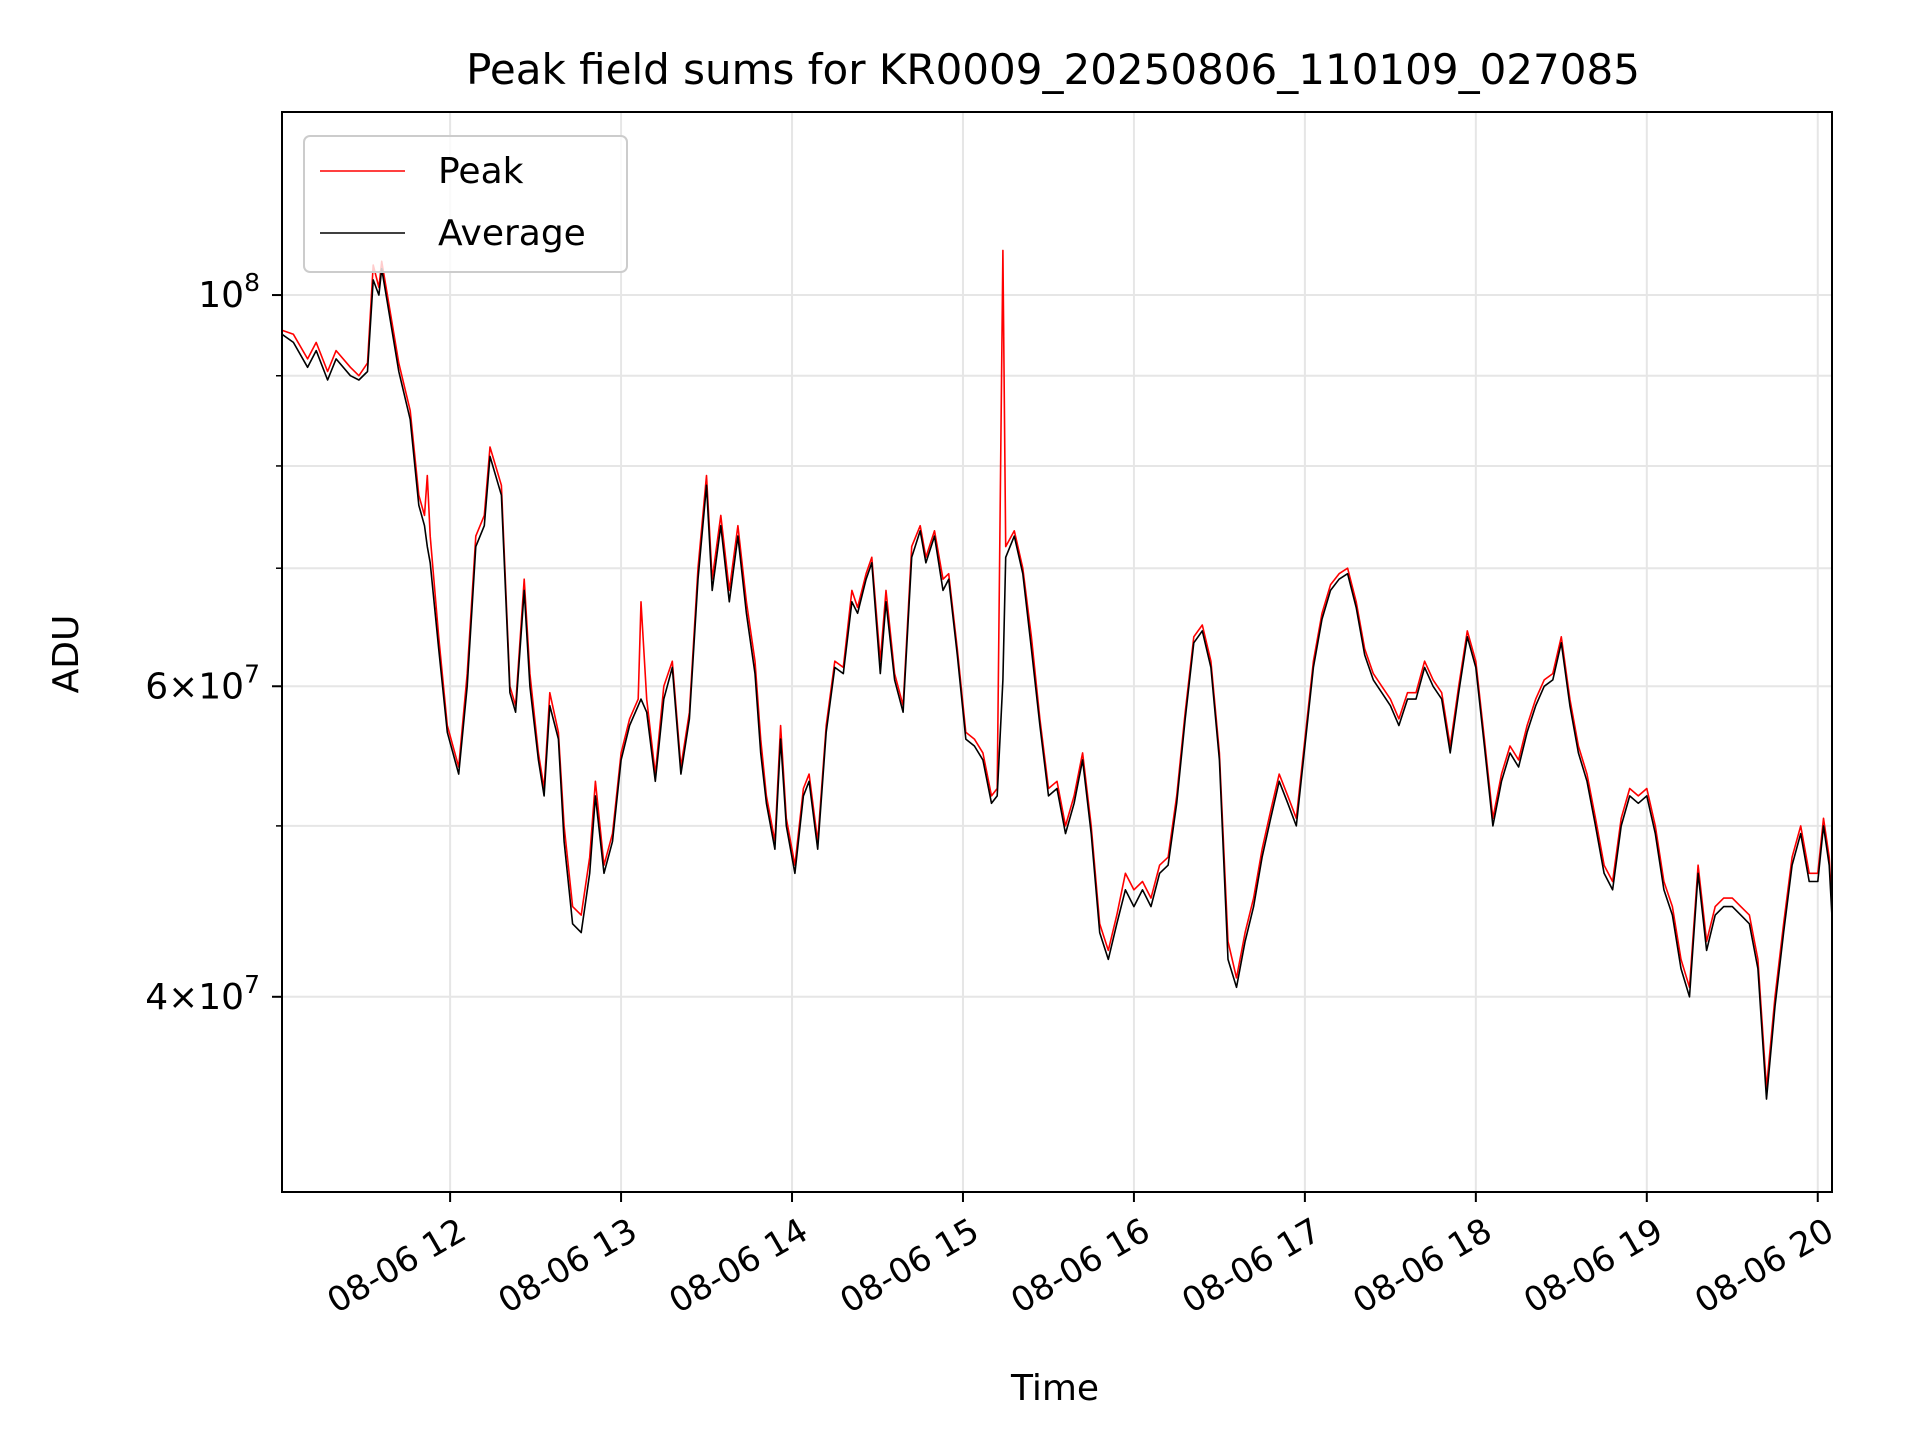 The height and width of the screenshot is (1440, 1920). What do you see at coordinates (1054, 1388) in the screenshot?
I see `x-axis-label: Time` at bounding box center [1054, 1388].